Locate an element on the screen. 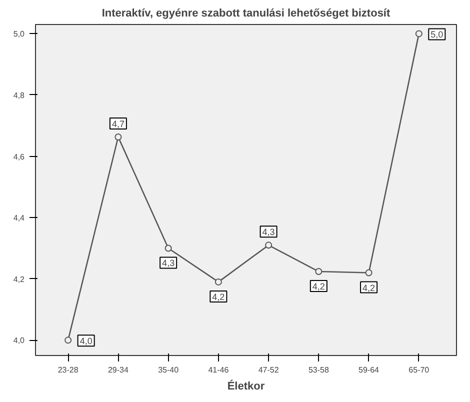 The height and width of the screenshot is (402, 470). x-tick-label: 65-70 is located at coordinates (419, 370).